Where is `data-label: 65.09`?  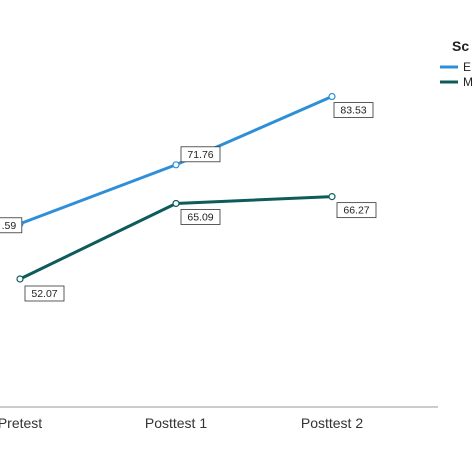 data-label: 65.09 is located at coordinates (200, 217).